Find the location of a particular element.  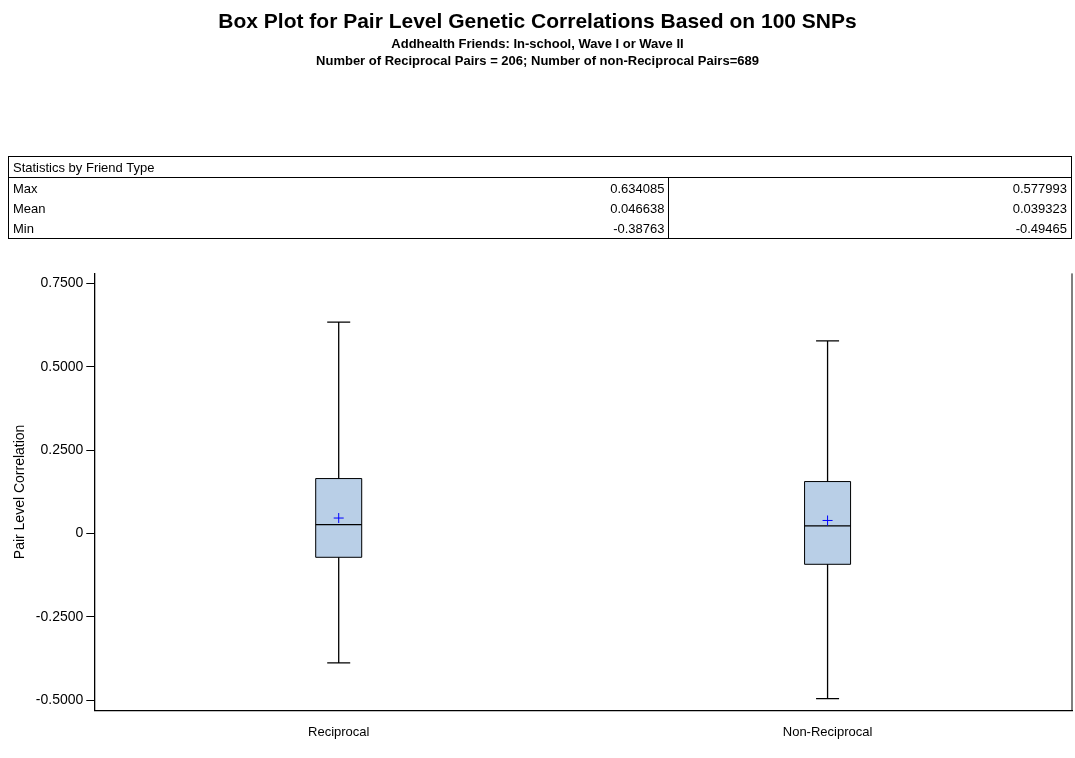

x-tick-label: Non-Reciprocal is located at coordinates (827, 731).